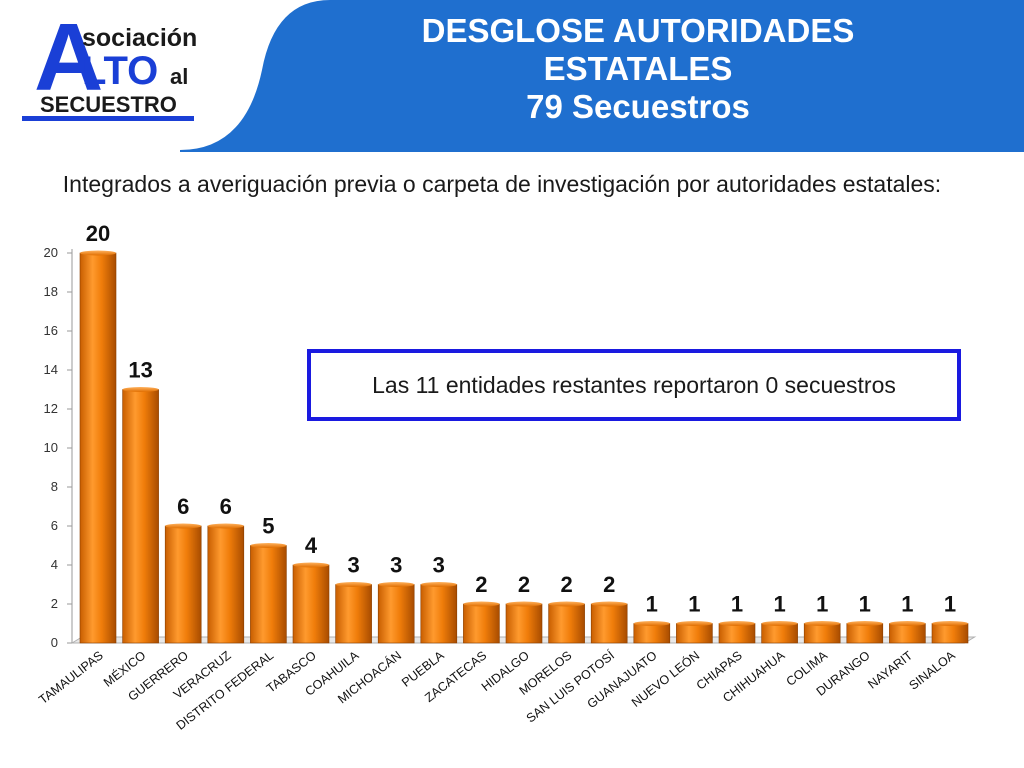  I want to click on title-line-2: ESTATALES, so click(638, 68).